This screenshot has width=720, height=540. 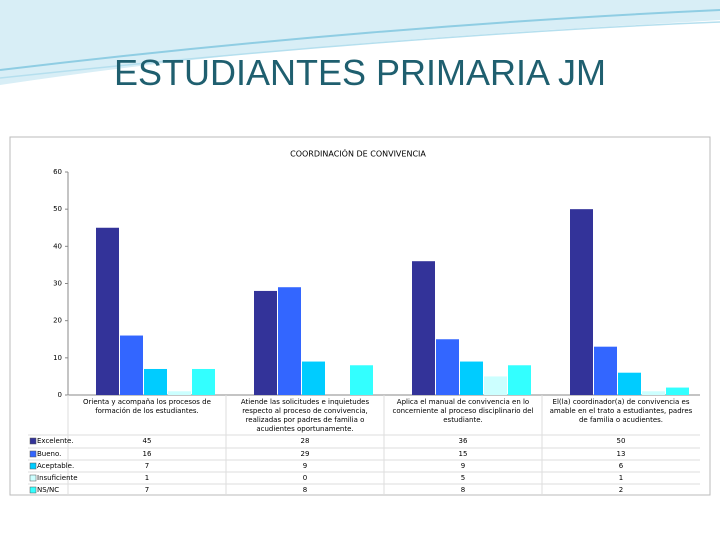 What do you see at coordinates (305, 441) in the screenshot?
I see `table-value: 28` at bounding box center [305, 441].